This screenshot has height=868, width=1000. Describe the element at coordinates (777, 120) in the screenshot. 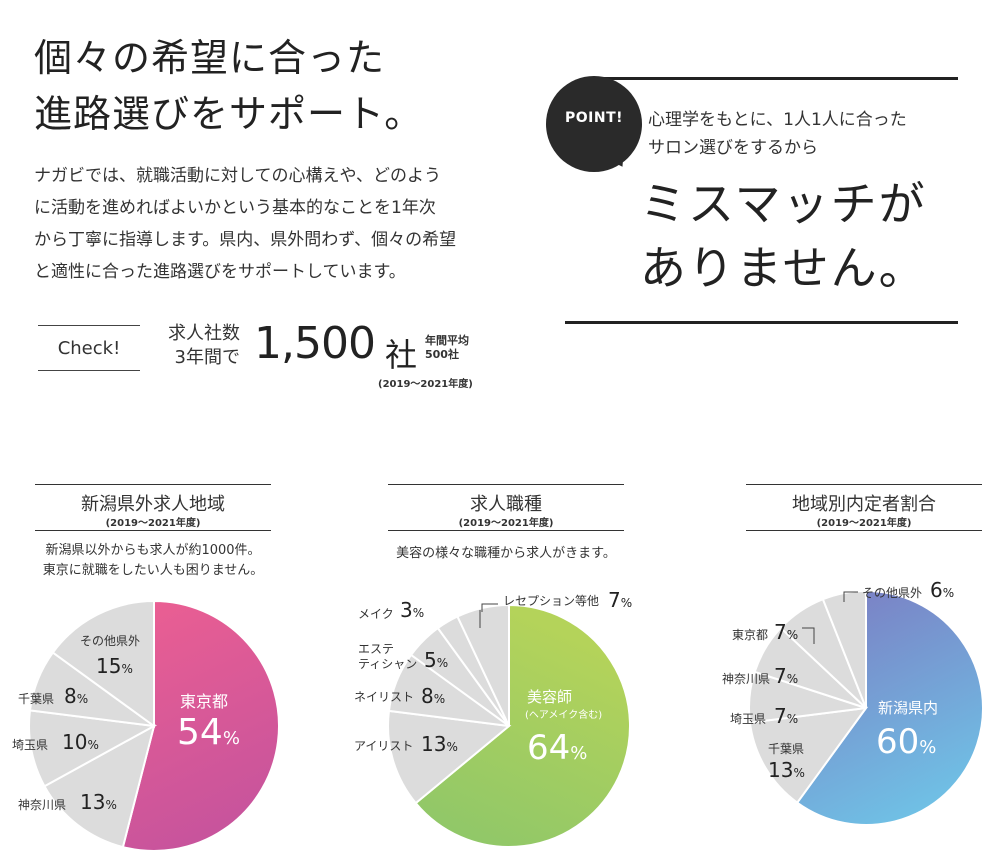

I see `point-sub-line-1: 心理学をもとに、1人1人に合った` at that location.